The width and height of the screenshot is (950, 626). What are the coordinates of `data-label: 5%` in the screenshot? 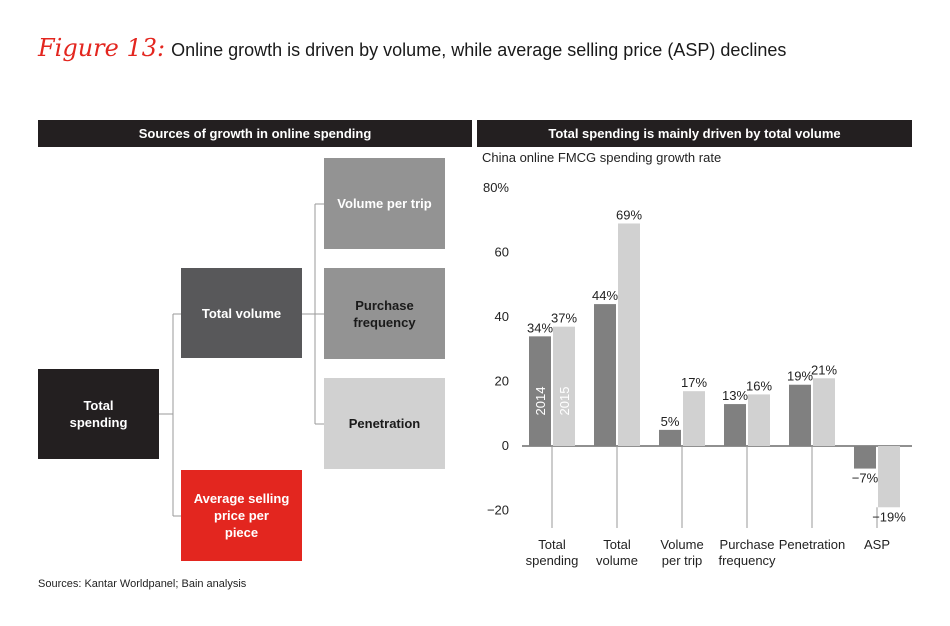 It's located at (670, 421).